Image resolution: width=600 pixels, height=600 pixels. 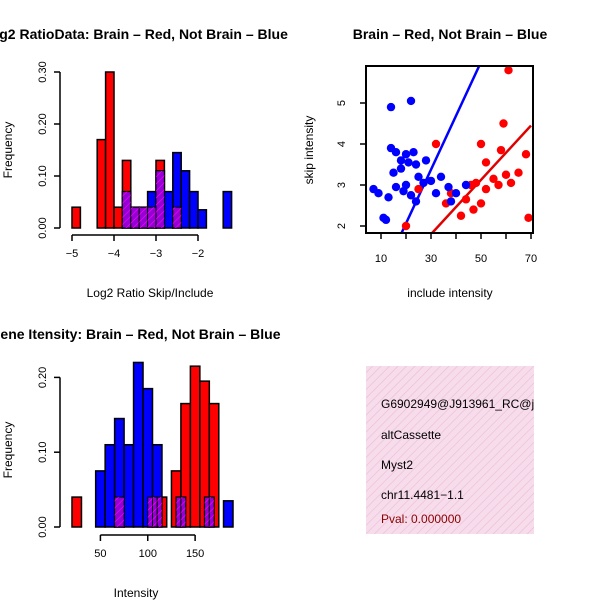 What do you see at coordinates (450, 34) in the screenshot?
I see `scatter-title: Brain – Red, Not Brain – Blue` at bounding box center [450, 34].